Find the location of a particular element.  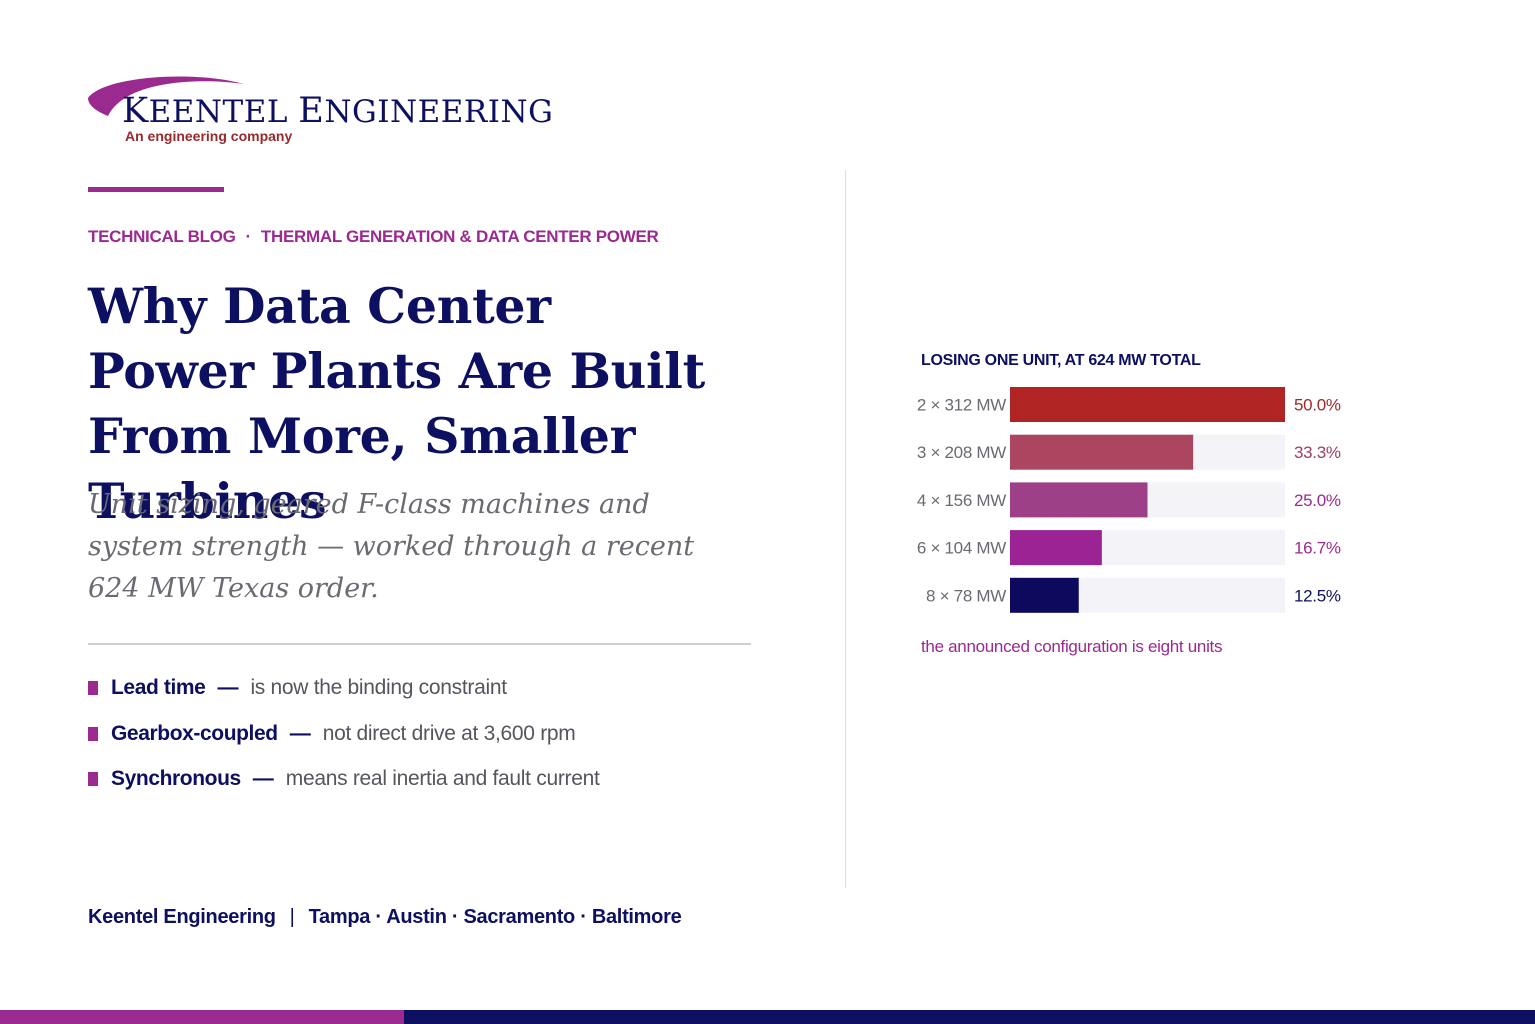

bullet-description: not direct drive at 3,600 rpm is located at coordinates (449, 733).